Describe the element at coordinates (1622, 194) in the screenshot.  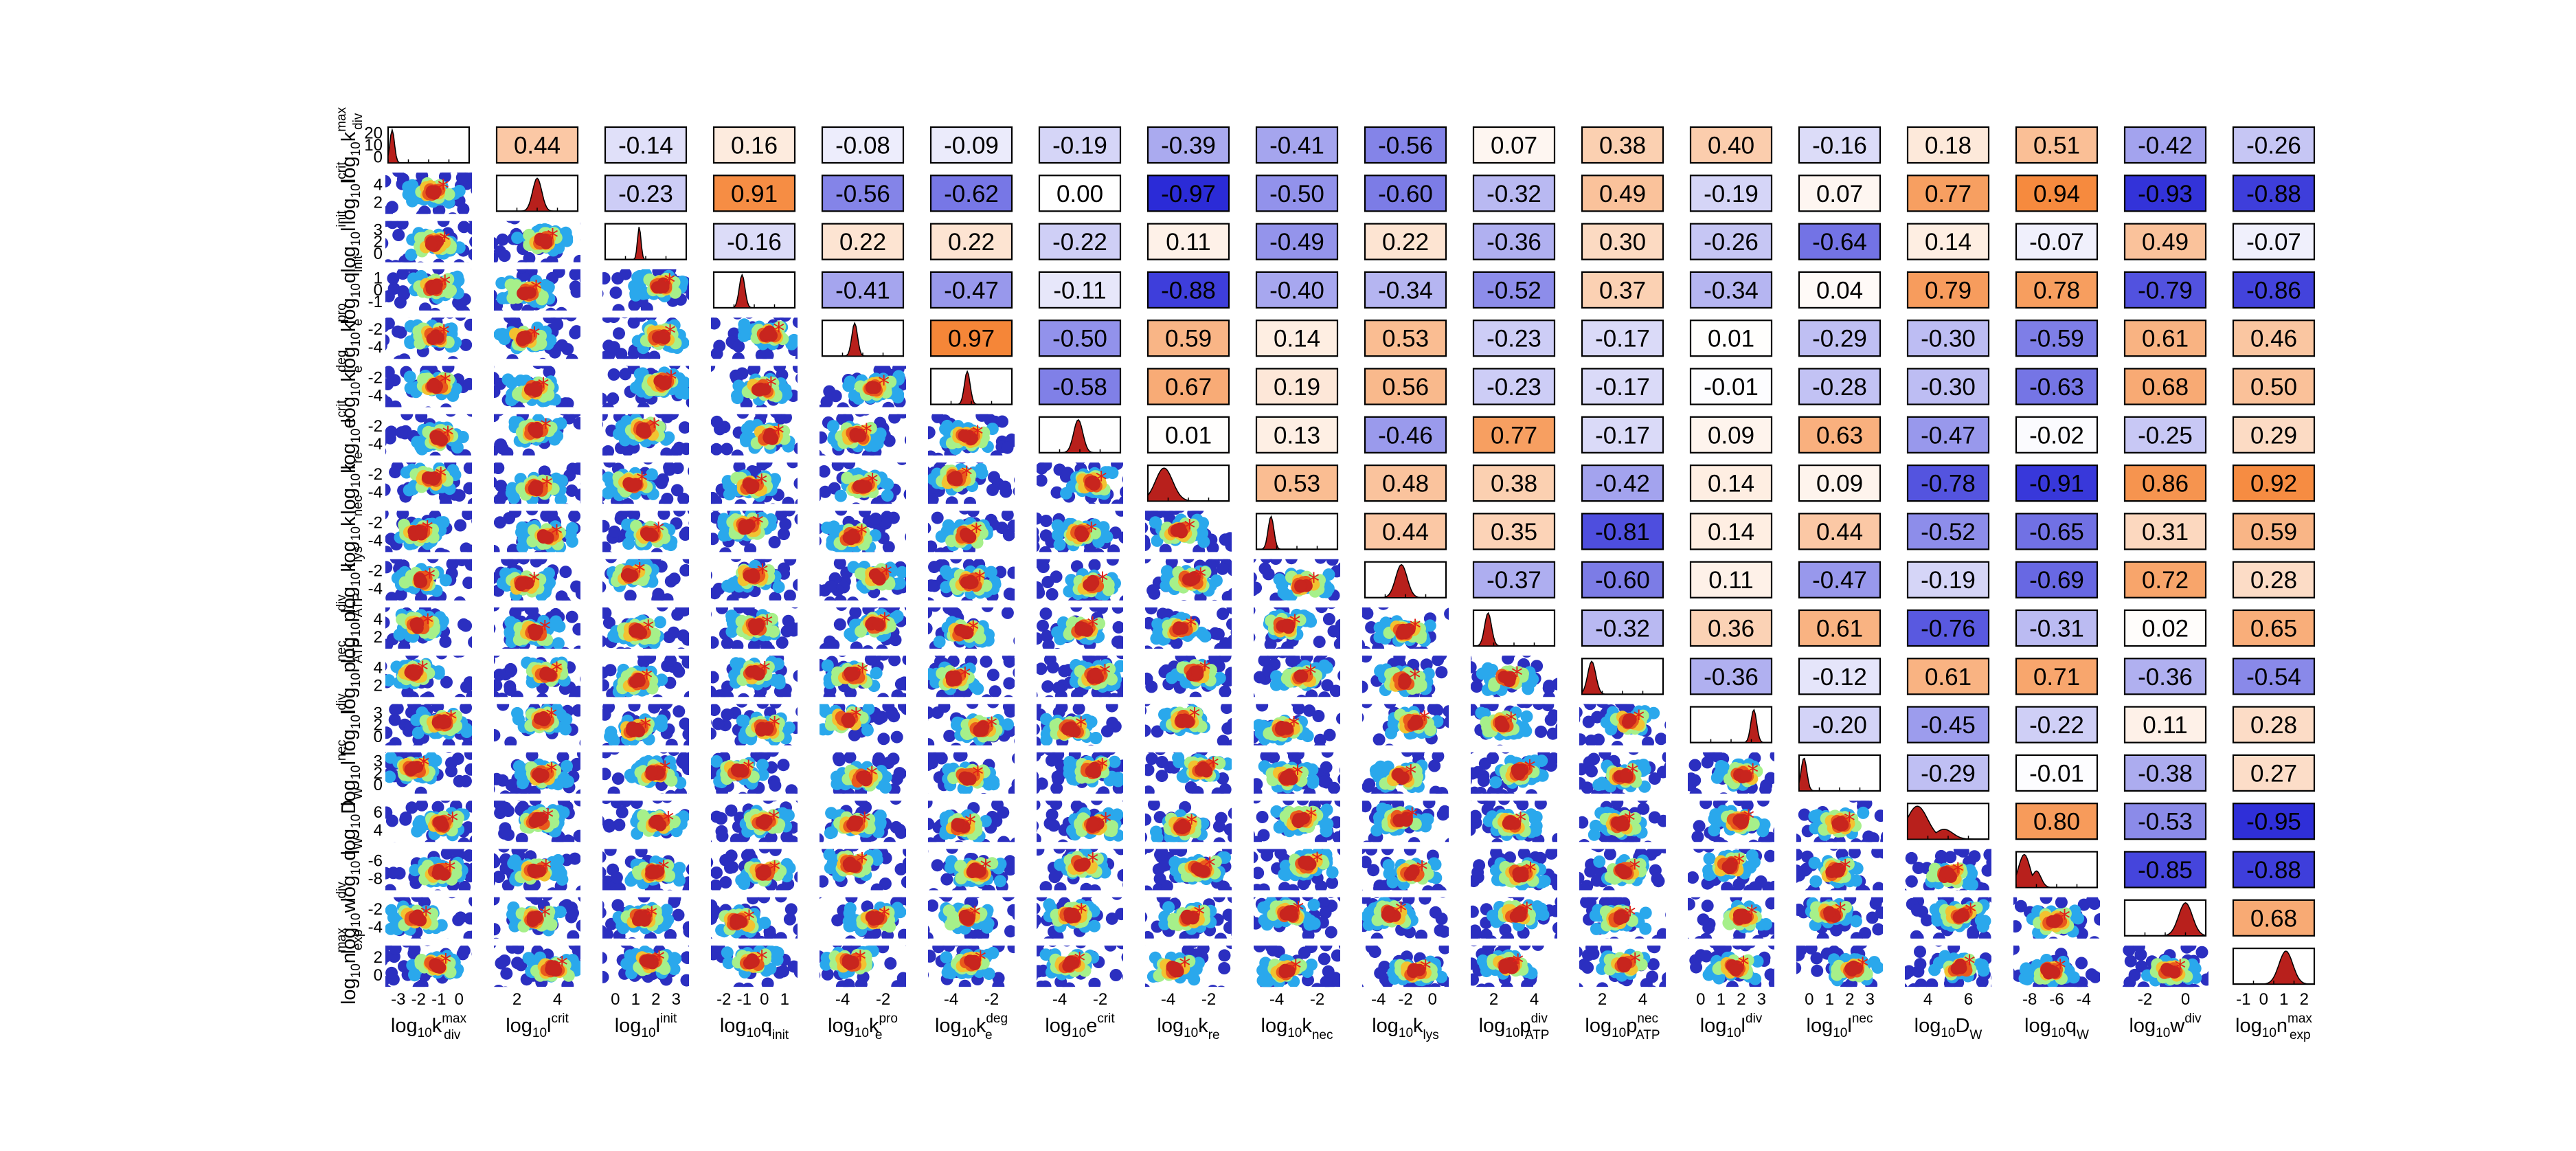
I see `correlation-value: 0.49` at that location.